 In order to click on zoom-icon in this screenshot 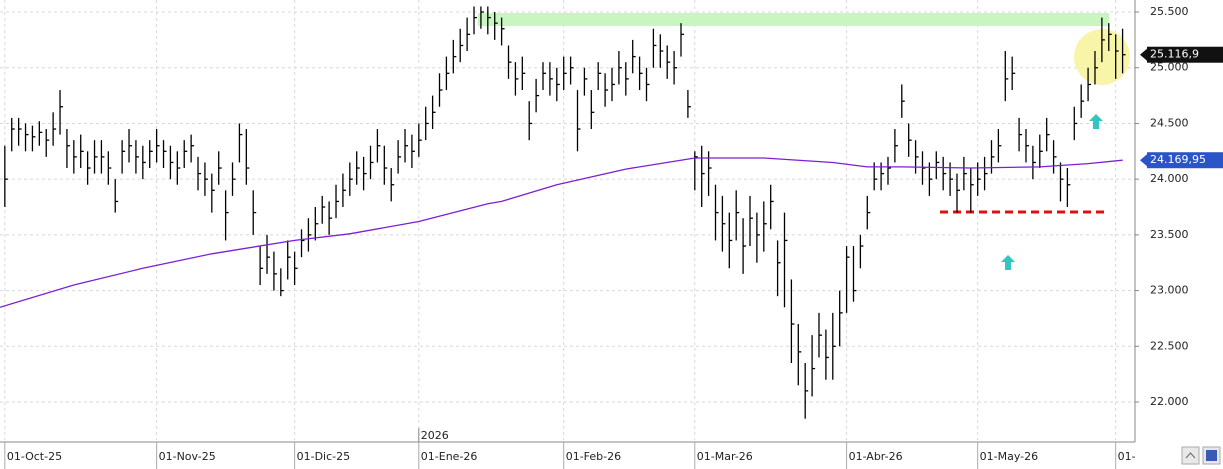, I will do `click(1190, 455)`.